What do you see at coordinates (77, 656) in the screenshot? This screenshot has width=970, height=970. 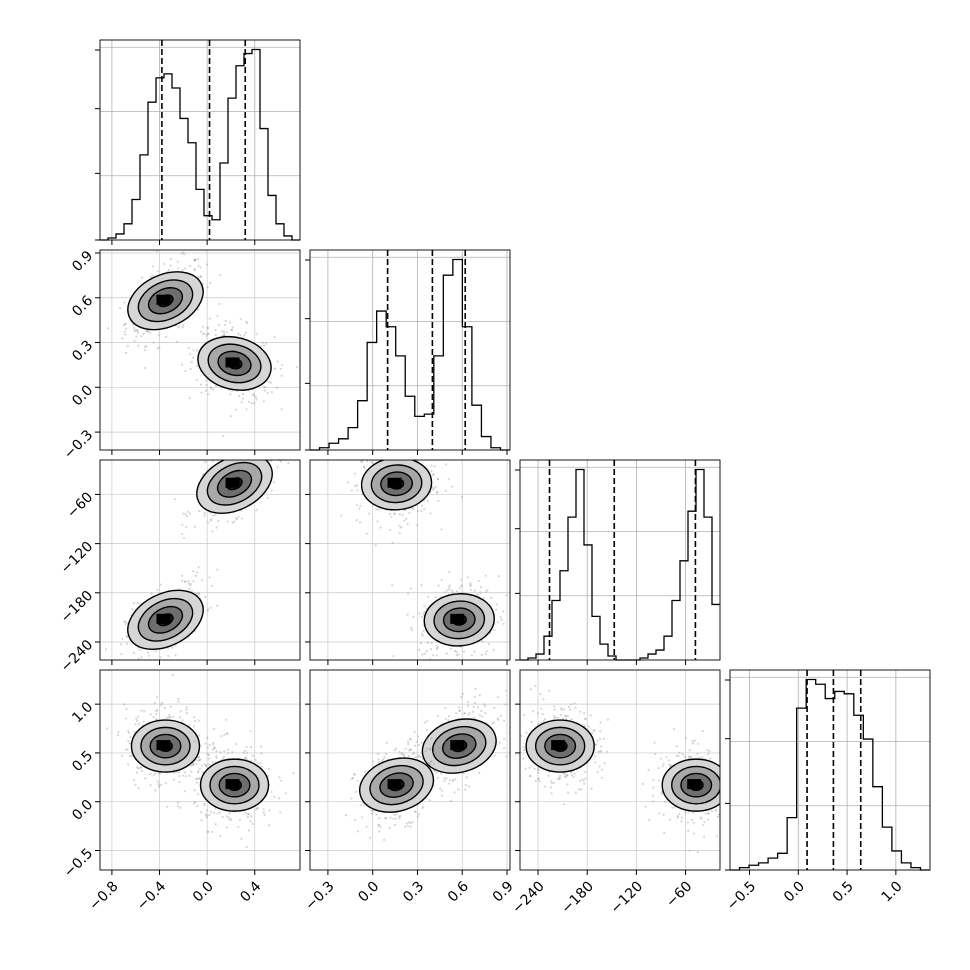 I see `y-tick-label: −240` at bounding box center [77, 656].